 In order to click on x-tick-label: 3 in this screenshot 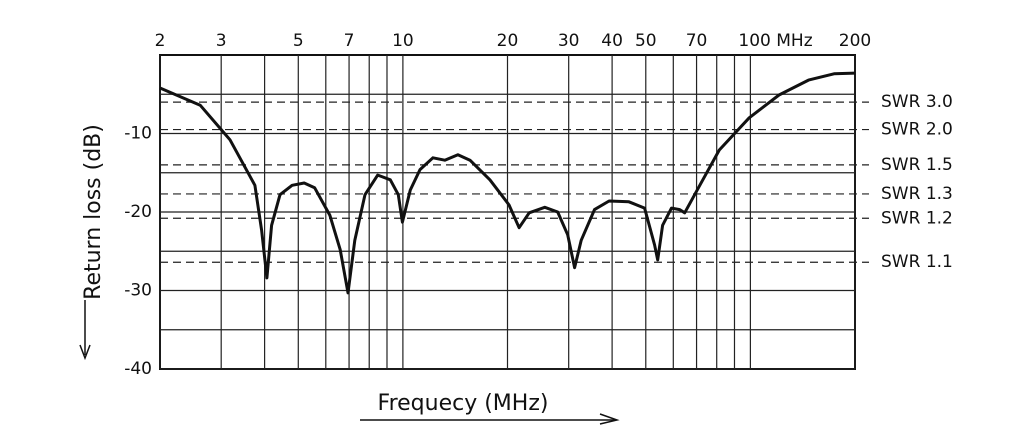, I will do `click(221, 41)`.